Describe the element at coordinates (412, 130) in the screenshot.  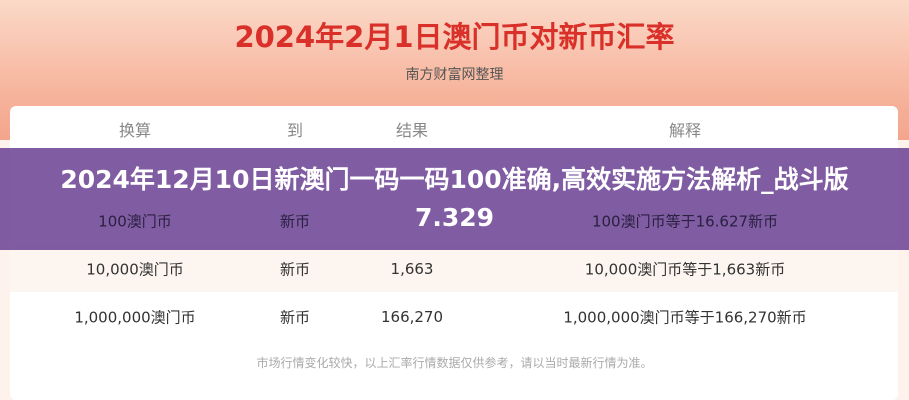
I see `column-header: 结果` at that location.